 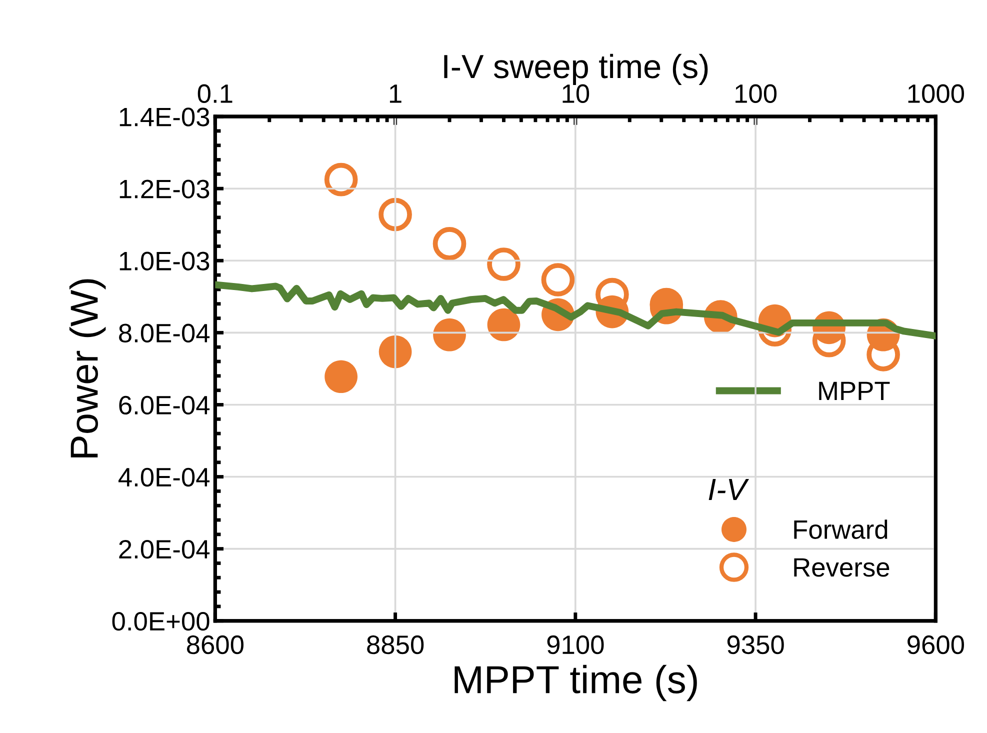 I want to click on x2-tick-label: 1, so click(x=396, y=93).